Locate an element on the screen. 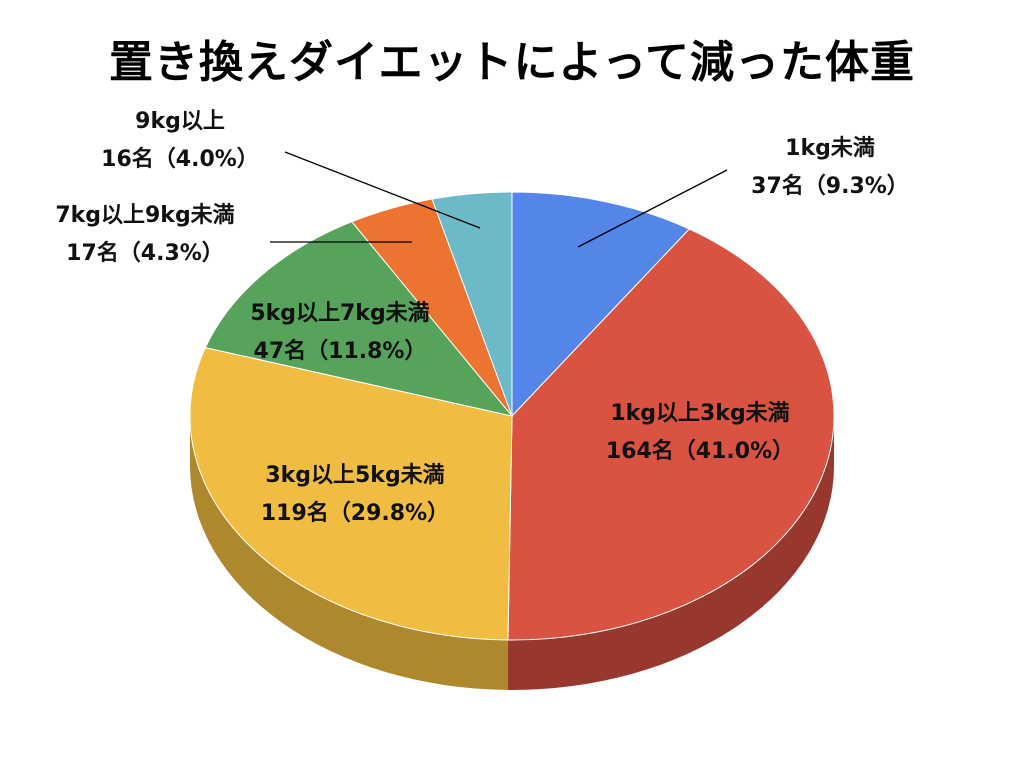 The image size is (1024, 768). slice-label-4: 7kg以上9kg未満 17名（4.3%） is located at coordinates (144, 234).